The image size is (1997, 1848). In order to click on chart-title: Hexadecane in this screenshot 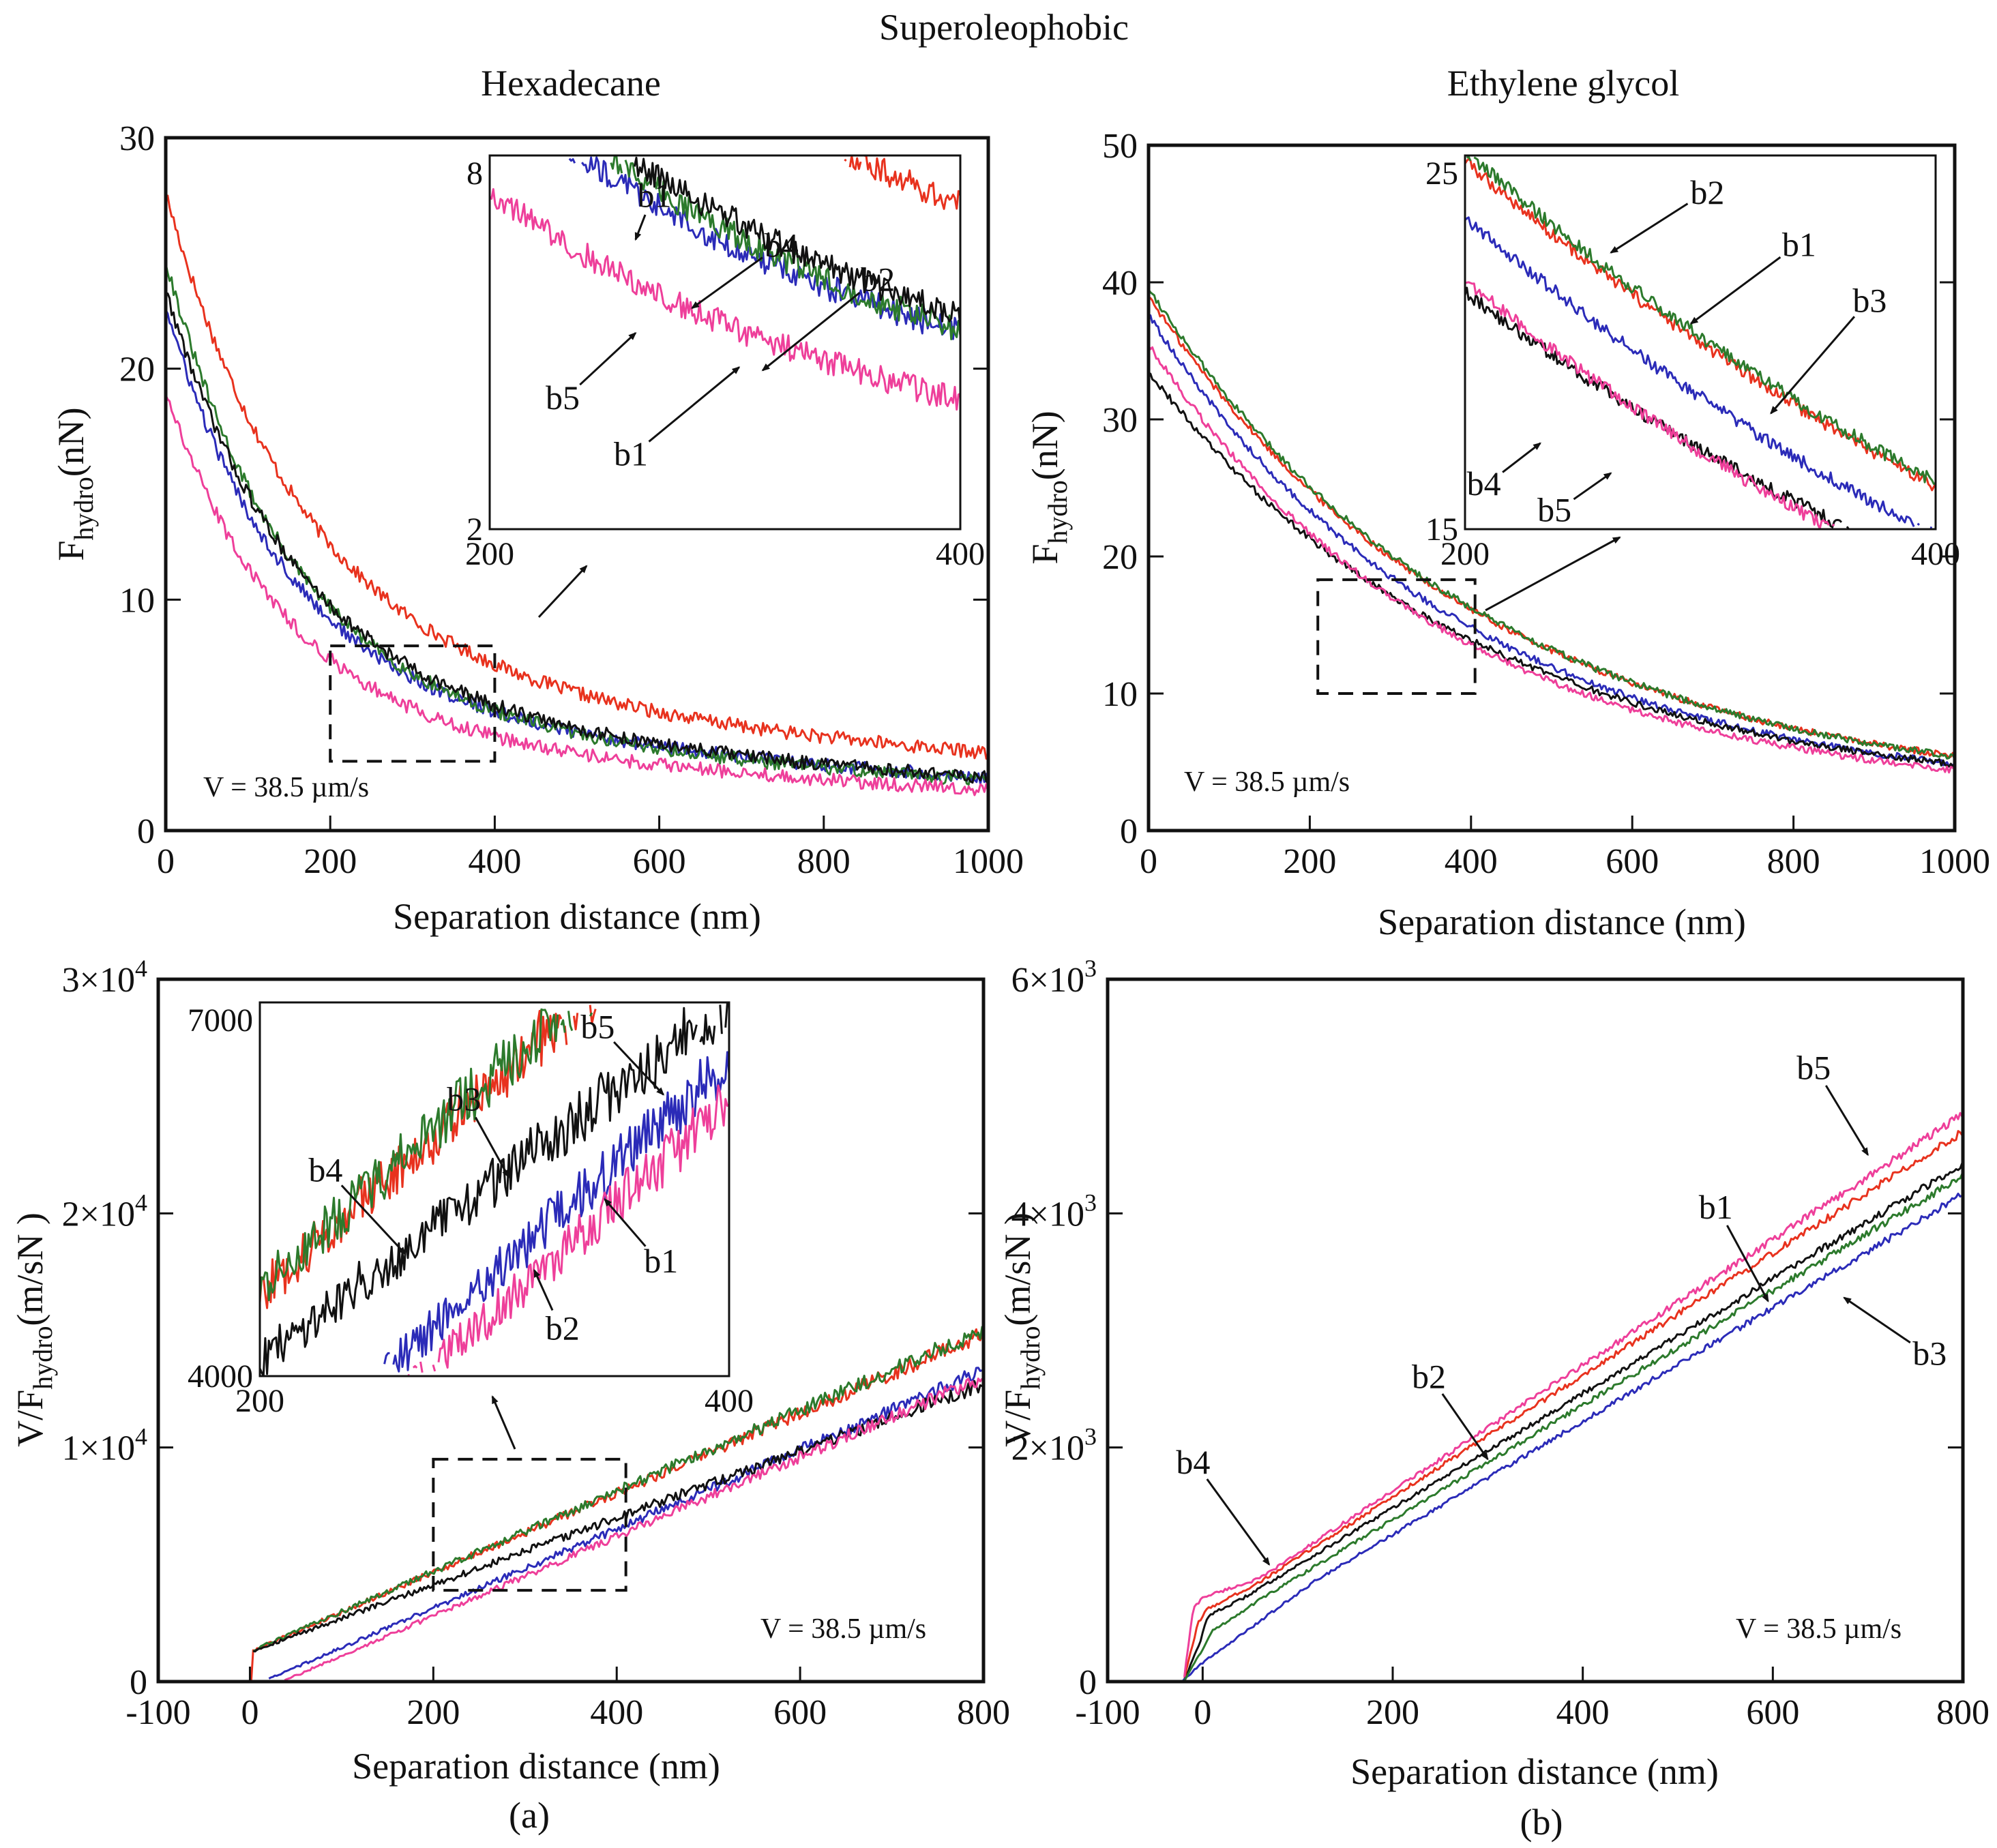, I will do `click(571, 83)`.